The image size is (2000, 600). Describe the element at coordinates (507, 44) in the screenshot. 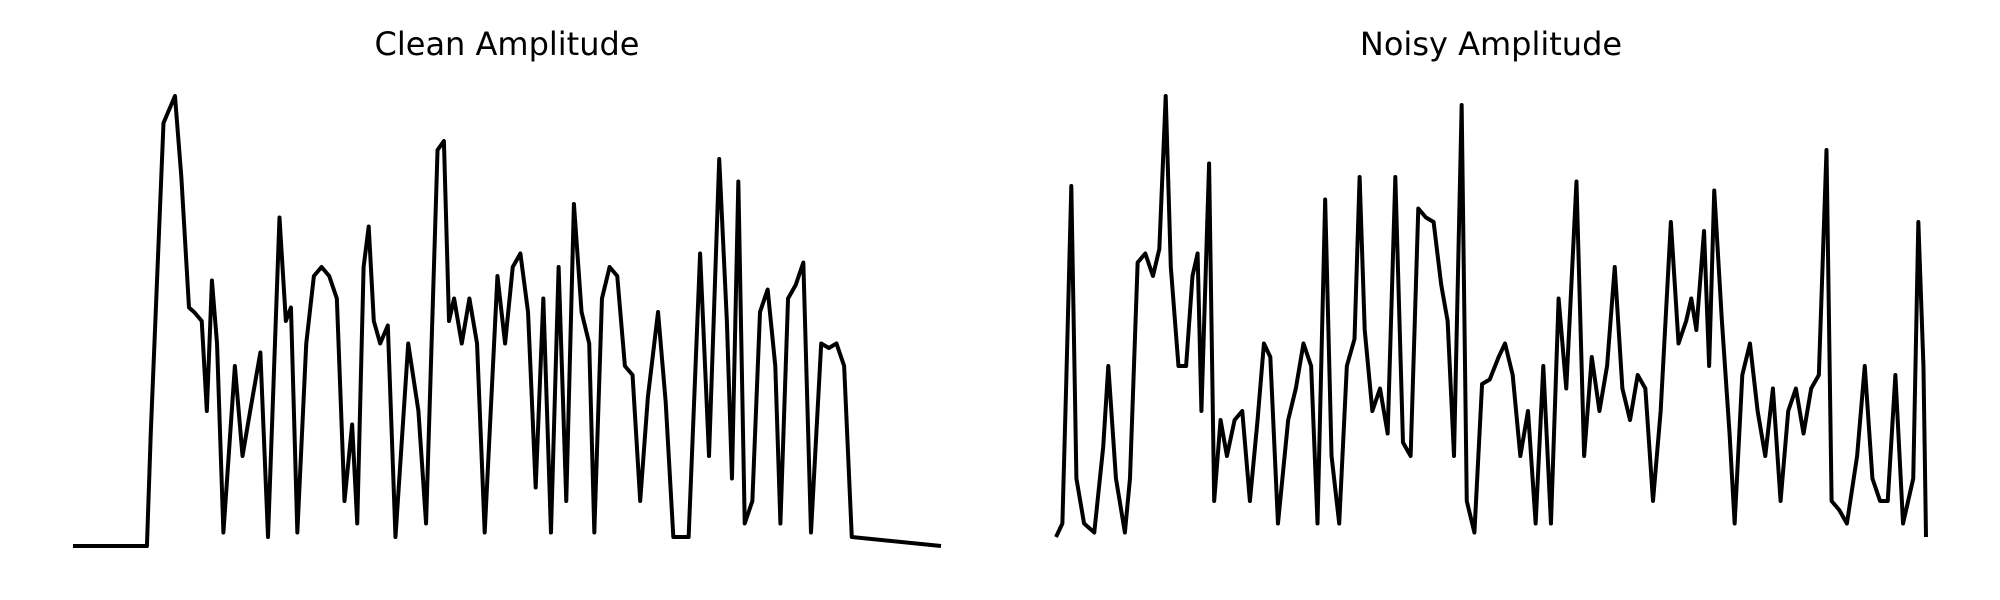

I see `chart-title: Clean Amplitude` at that location.